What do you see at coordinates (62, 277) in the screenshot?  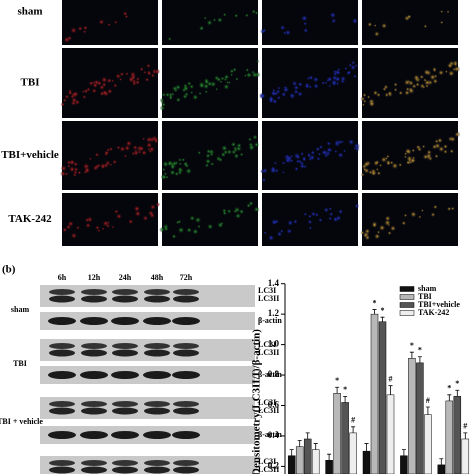 I see `time-label: 6h` at bounding box center [62, 277].